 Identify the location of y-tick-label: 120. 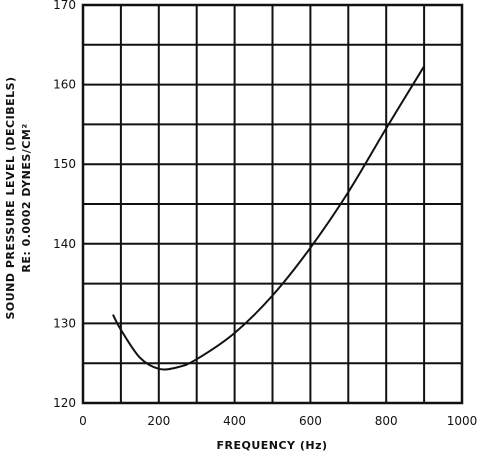
(64, 403).